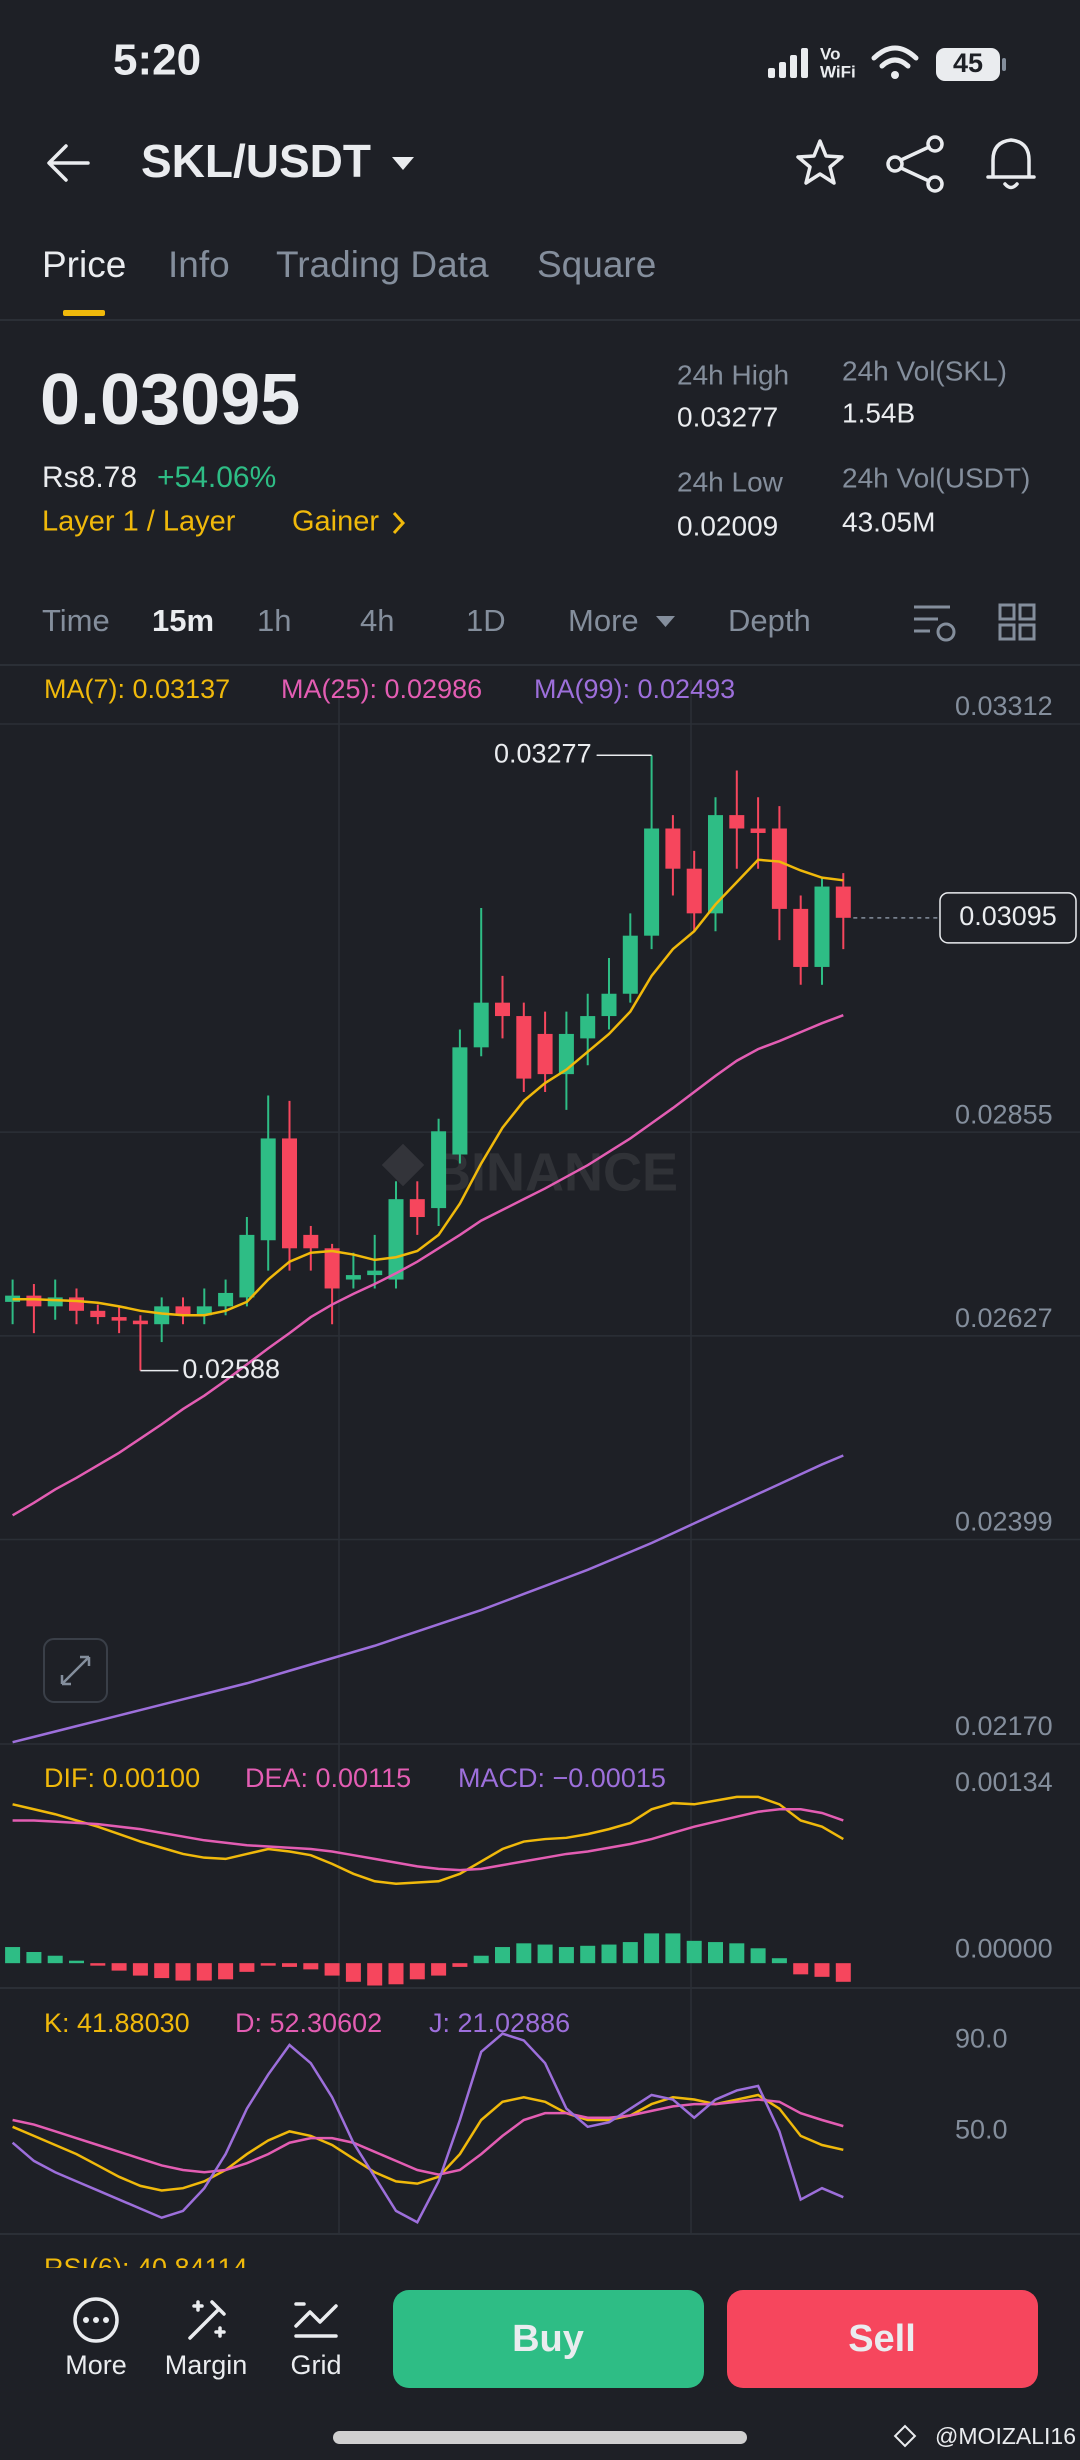  I want to click on sell-button, so click(882, 2339).